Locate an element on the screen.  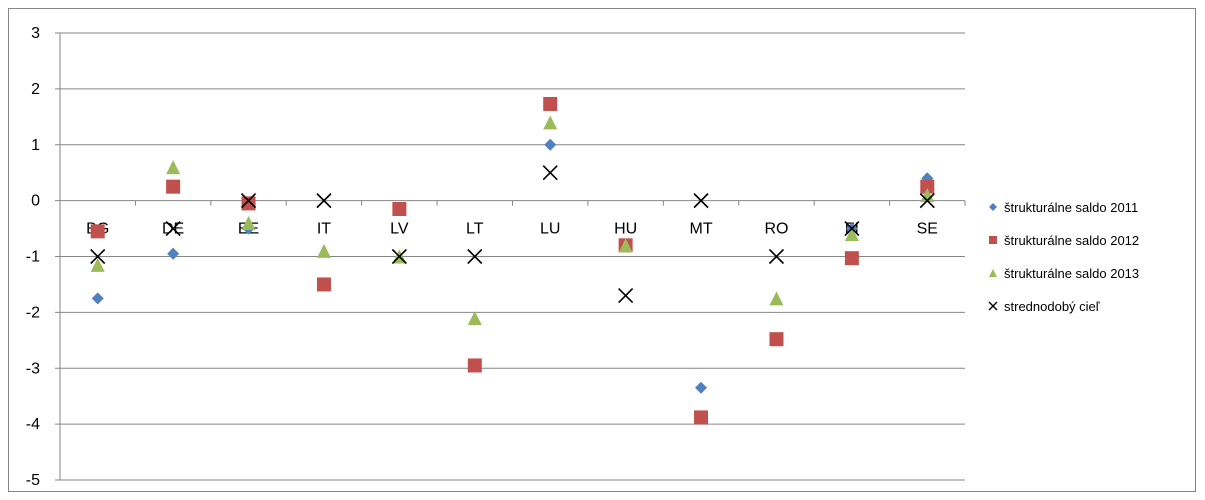
category-label: HU is located at coordinates (625, 229).